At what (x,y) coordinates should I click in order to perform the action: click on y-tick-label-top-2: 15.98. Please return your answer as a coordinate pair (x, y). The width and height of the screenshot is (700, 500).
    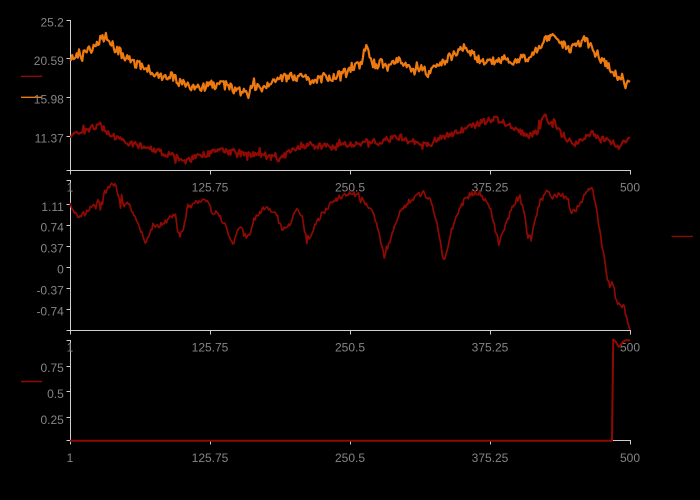
    Looking at the image, I should click on (49, 100).